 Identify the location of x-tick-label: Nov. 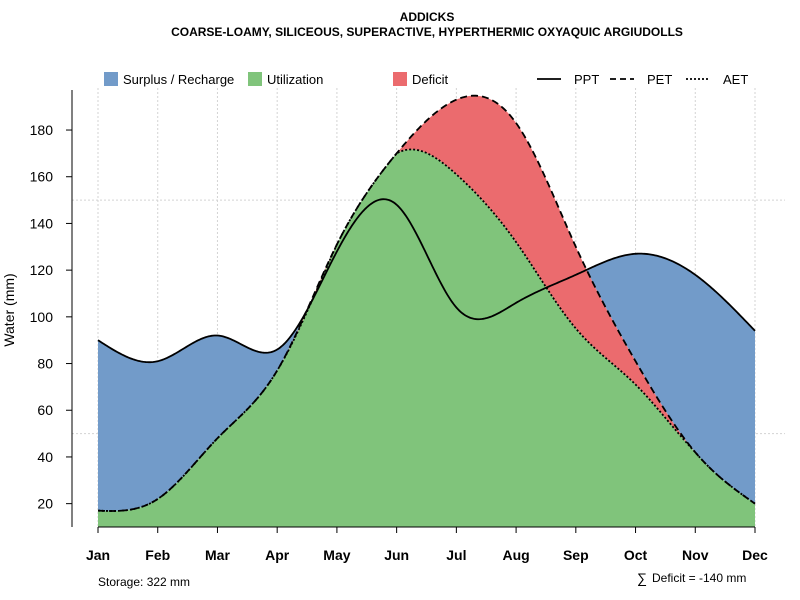
(695, 555).